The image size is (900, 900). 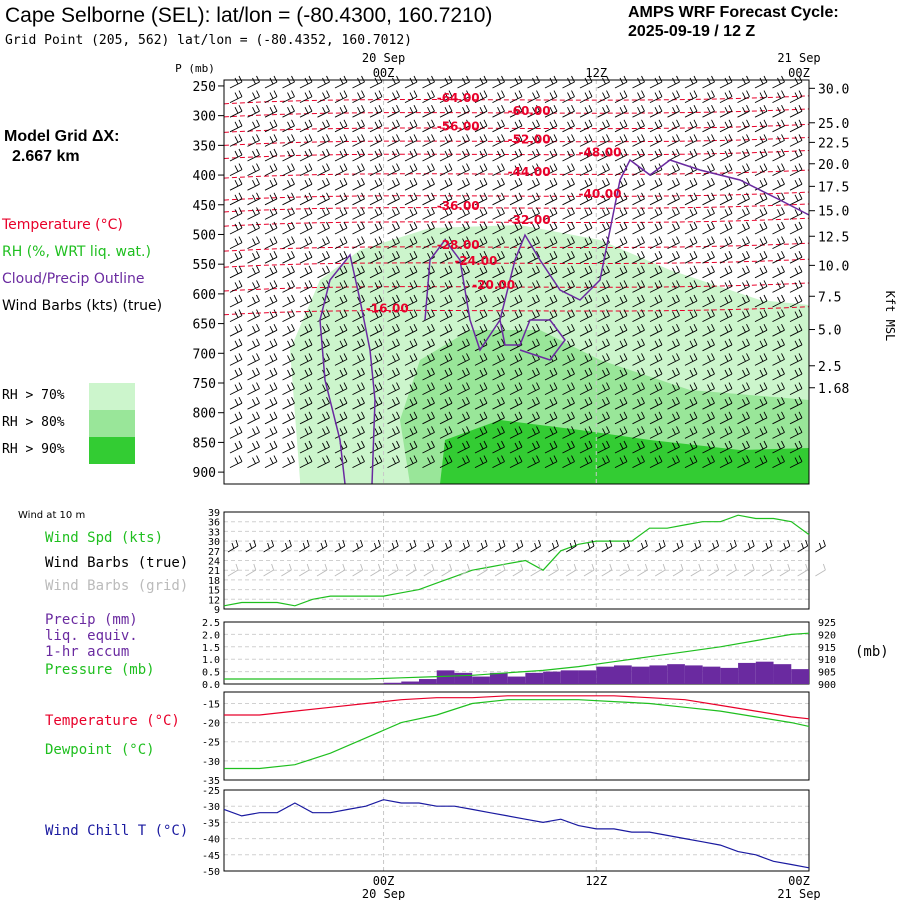 What do you see at coordinates (214, 532) in the screenshot?
I see `panel-y-tick-label: 33` at bounding box center [214, 532].